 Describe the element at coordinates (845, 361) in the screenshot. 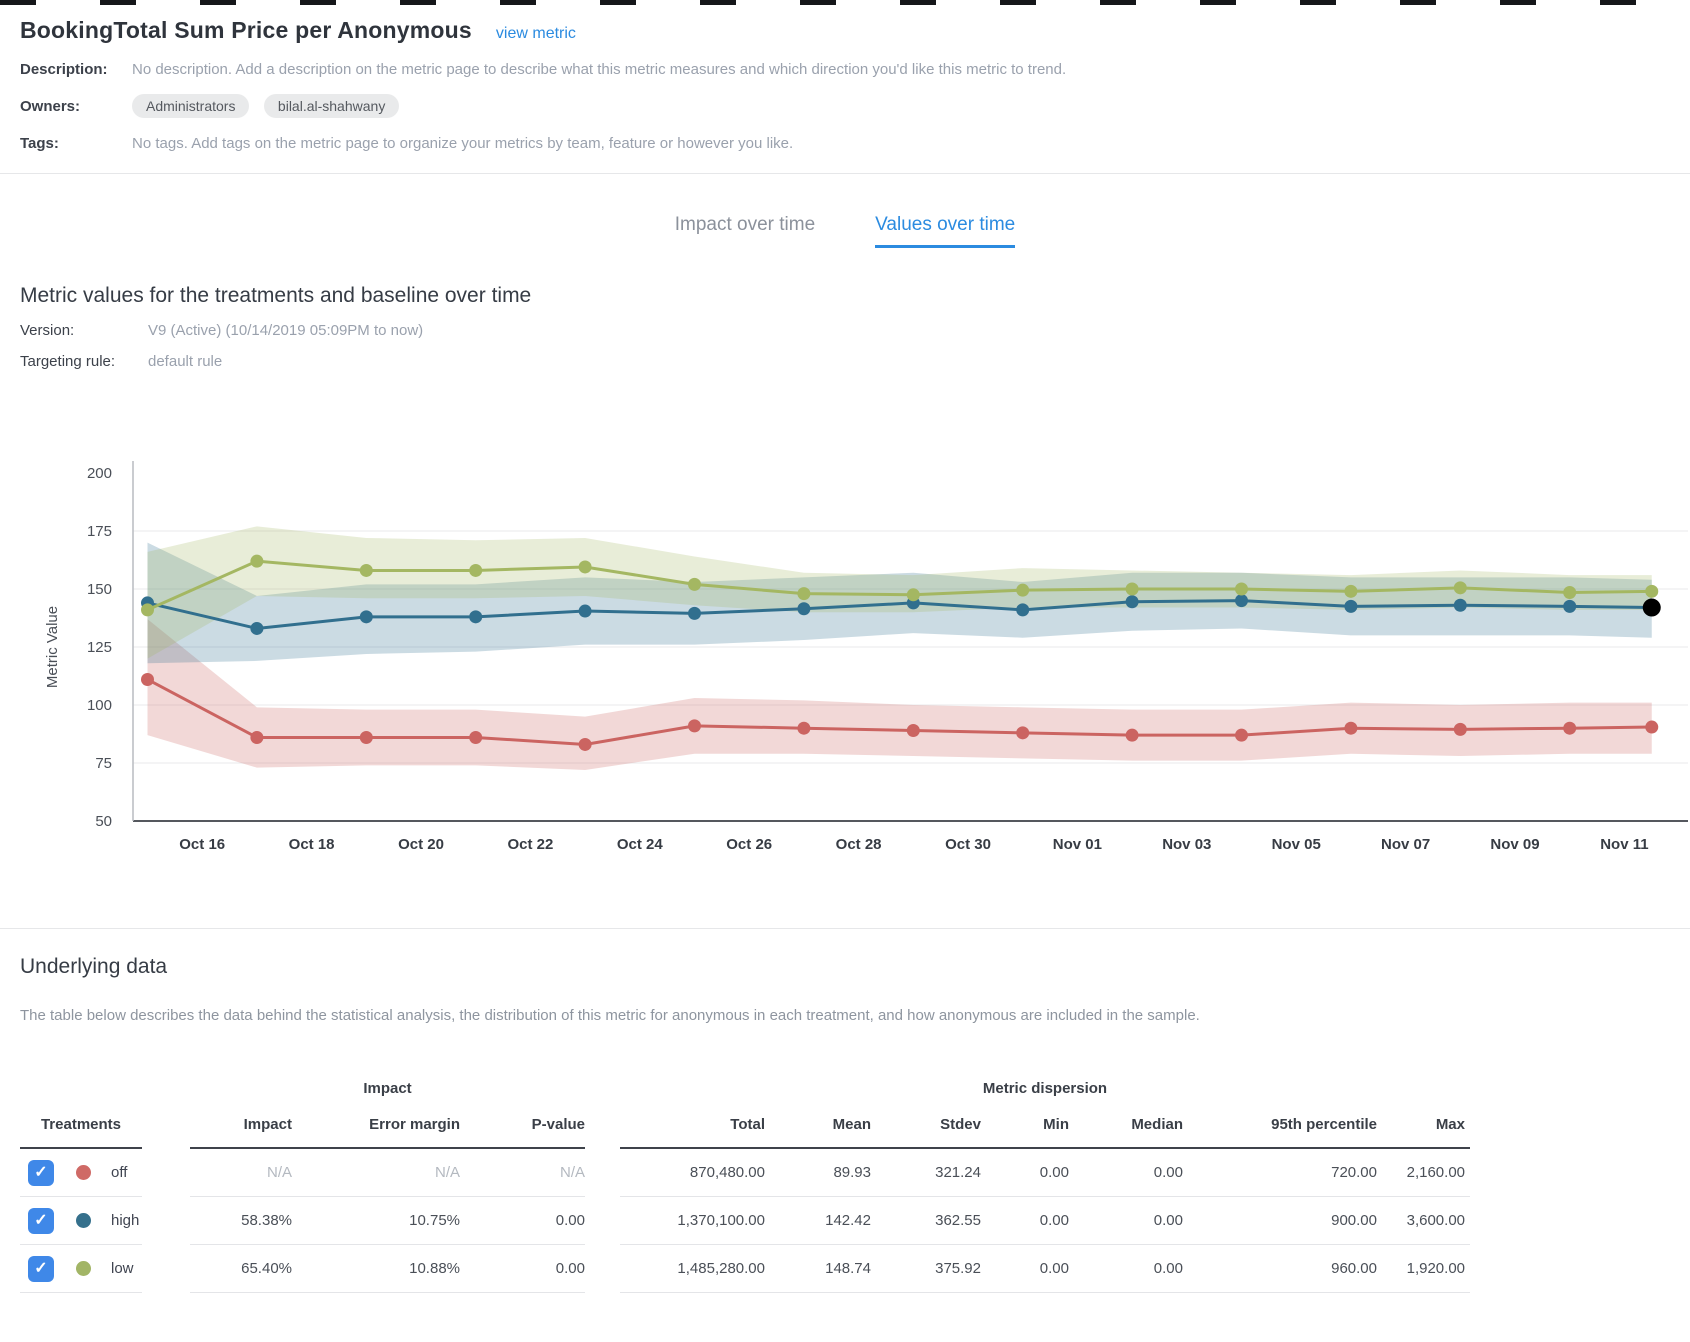

I see `targeting-rule-row: Targeting rule: default rule` at that location.